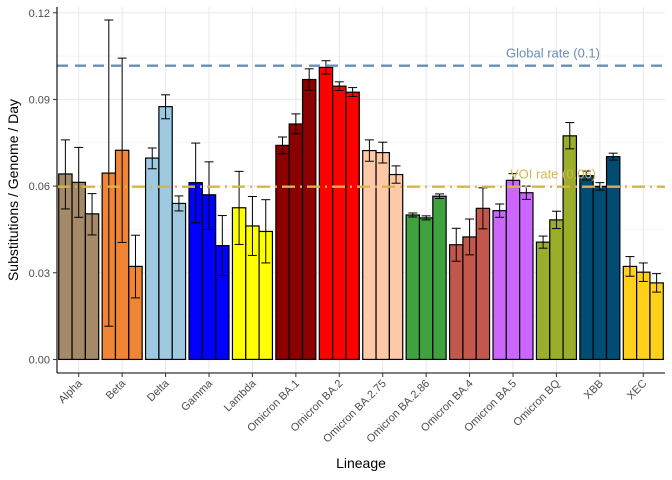  What do you see at coordinates (39, 100) in the screenshot?
I see `y-tick-label: 0.09` at bounding box center [39, 100].